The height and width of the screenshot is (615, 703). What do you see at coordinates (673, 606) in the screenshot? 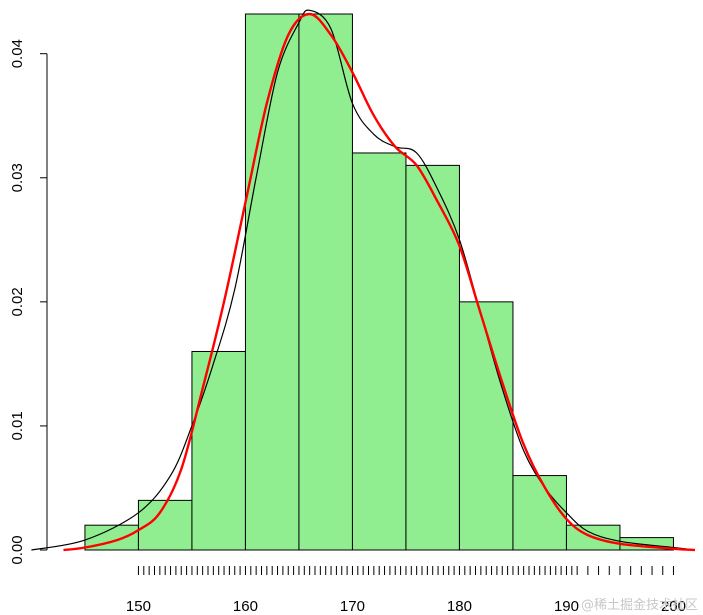
I see `x-tick-label: 200` at bounding box center [673, 606].